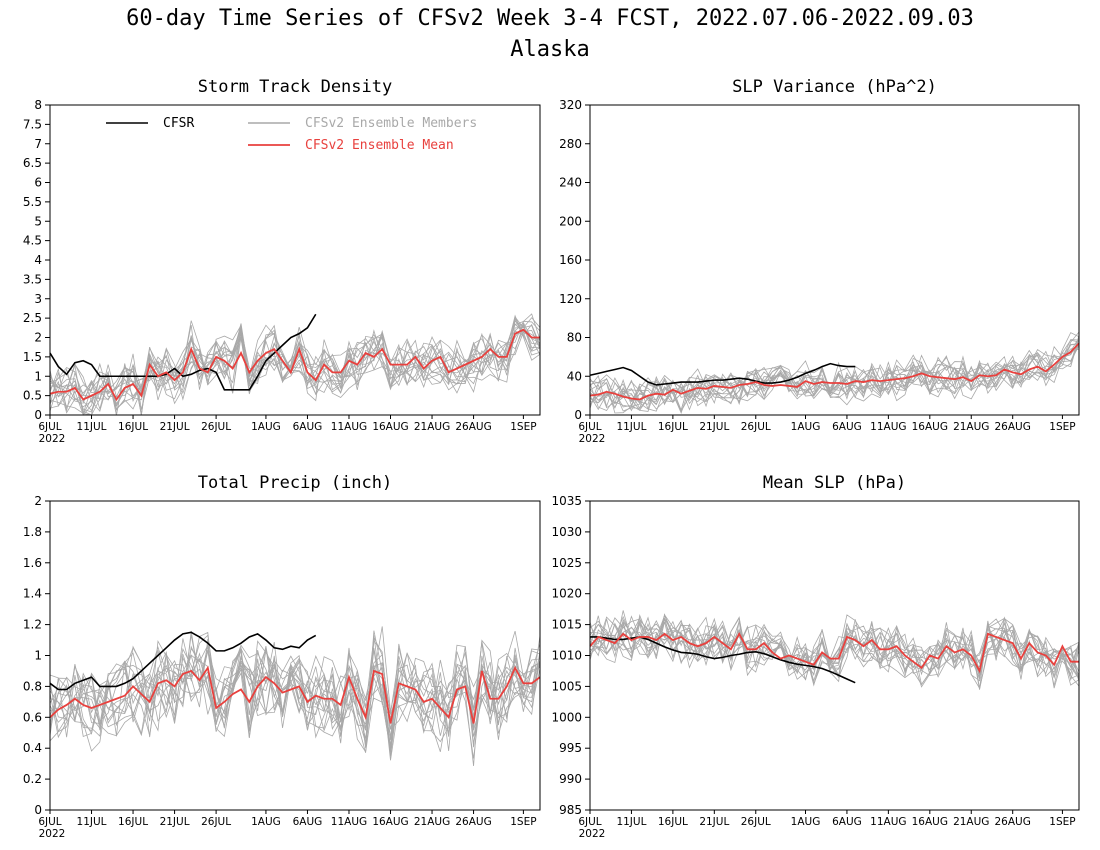  Describe the element at coordinates (570, 221) in the screenshot. I see `y-tick-label: 200` at that location.